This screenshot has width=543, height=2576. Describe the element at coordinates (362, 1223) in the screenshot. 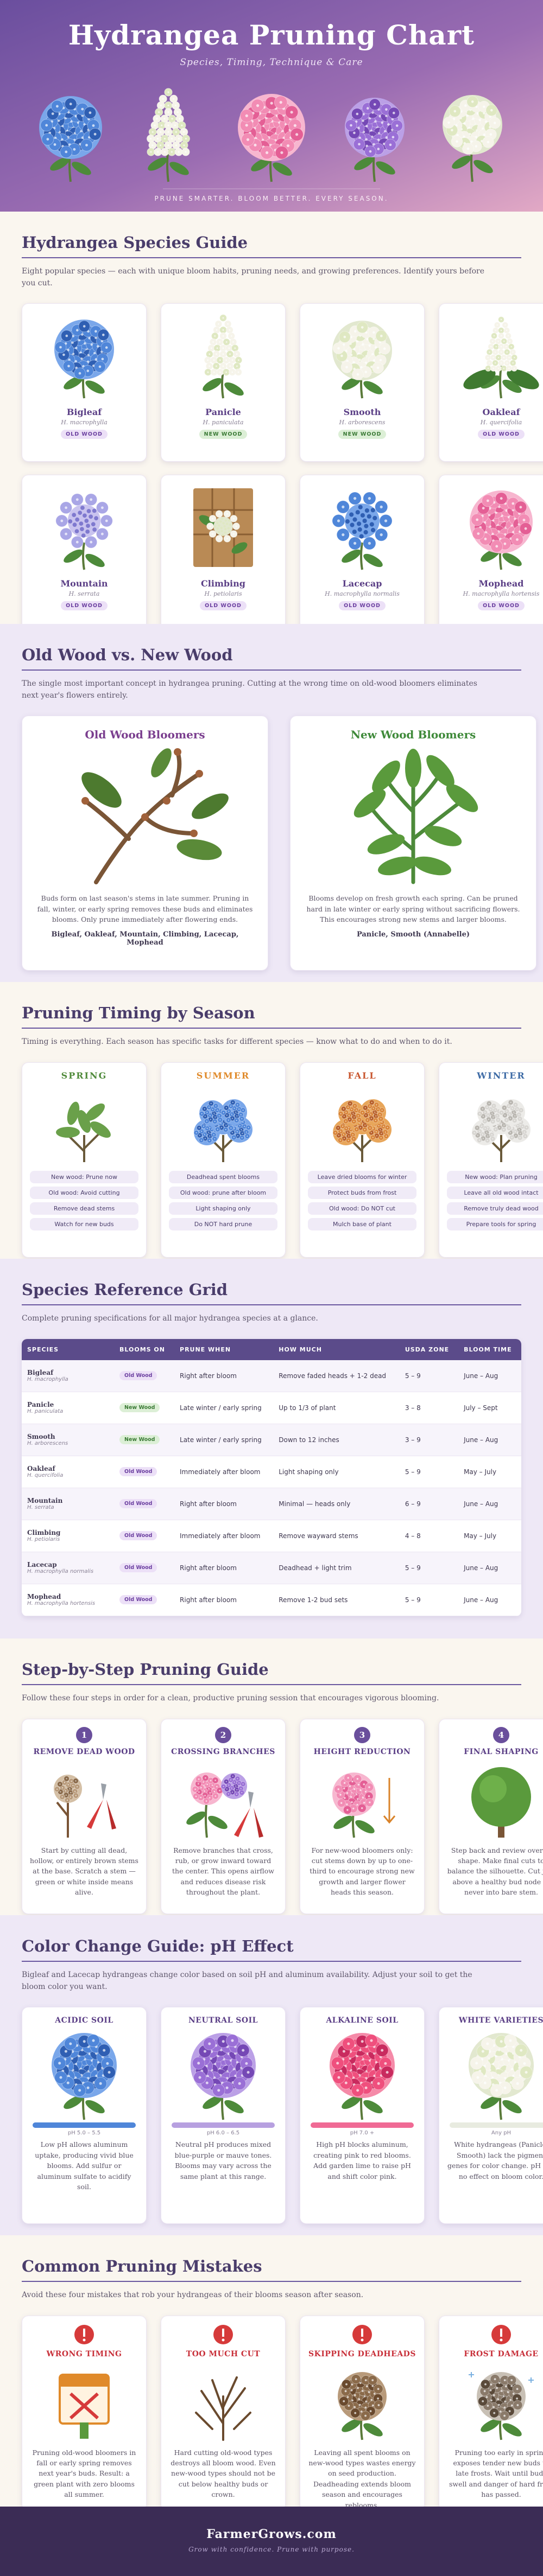

I see `season-tip: Mulch base of plant` at that location.